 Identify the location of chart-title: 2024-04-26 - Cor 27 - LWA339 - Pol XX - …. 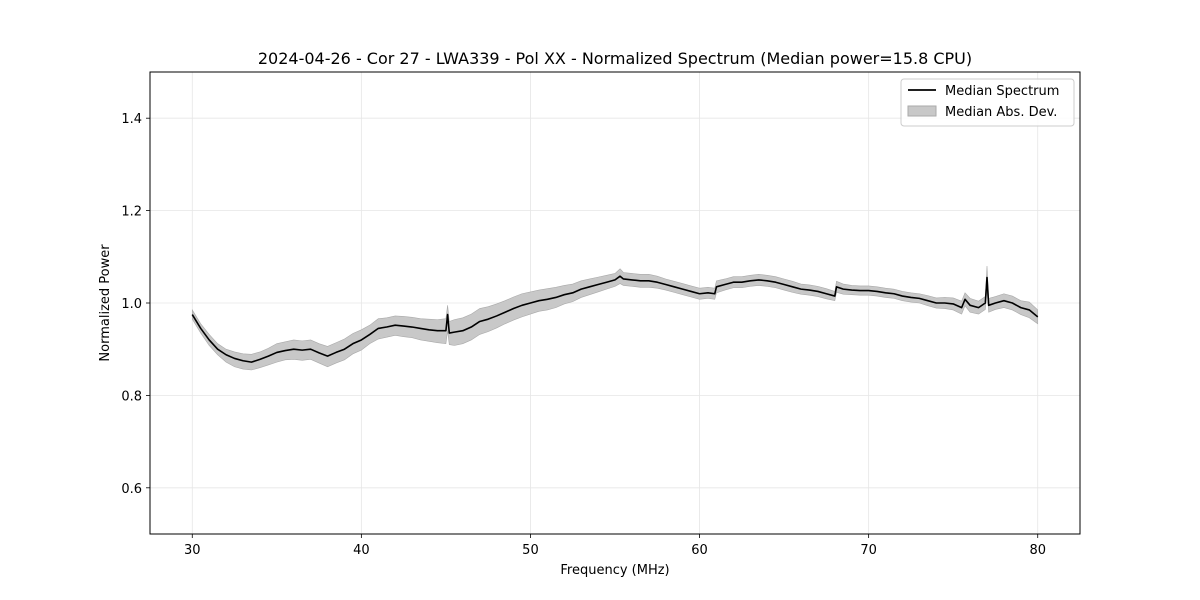
(615, 58).